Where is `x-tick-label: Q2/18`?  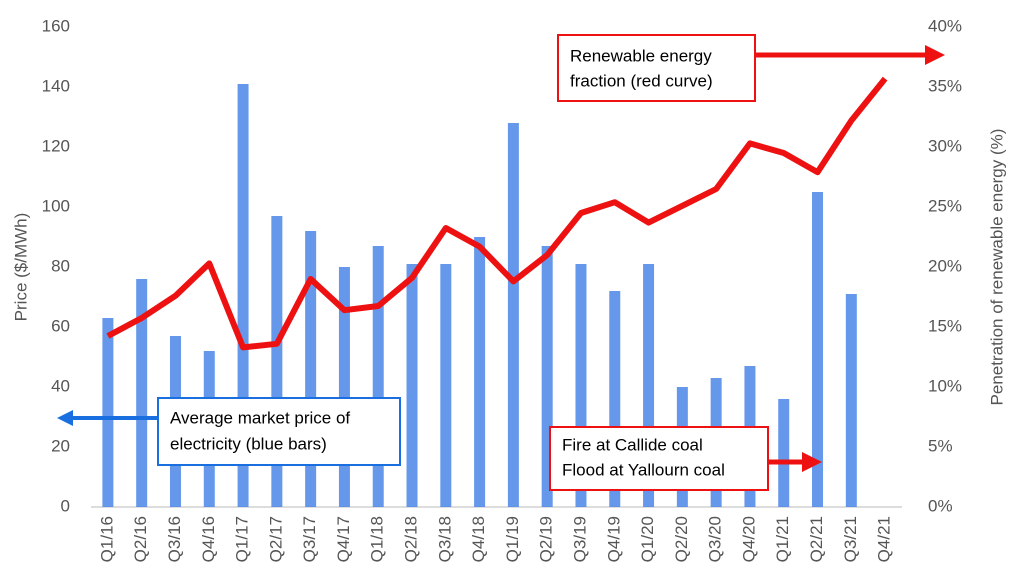 x-tick-label: Q2/18 is located at coordinates (411, 539).